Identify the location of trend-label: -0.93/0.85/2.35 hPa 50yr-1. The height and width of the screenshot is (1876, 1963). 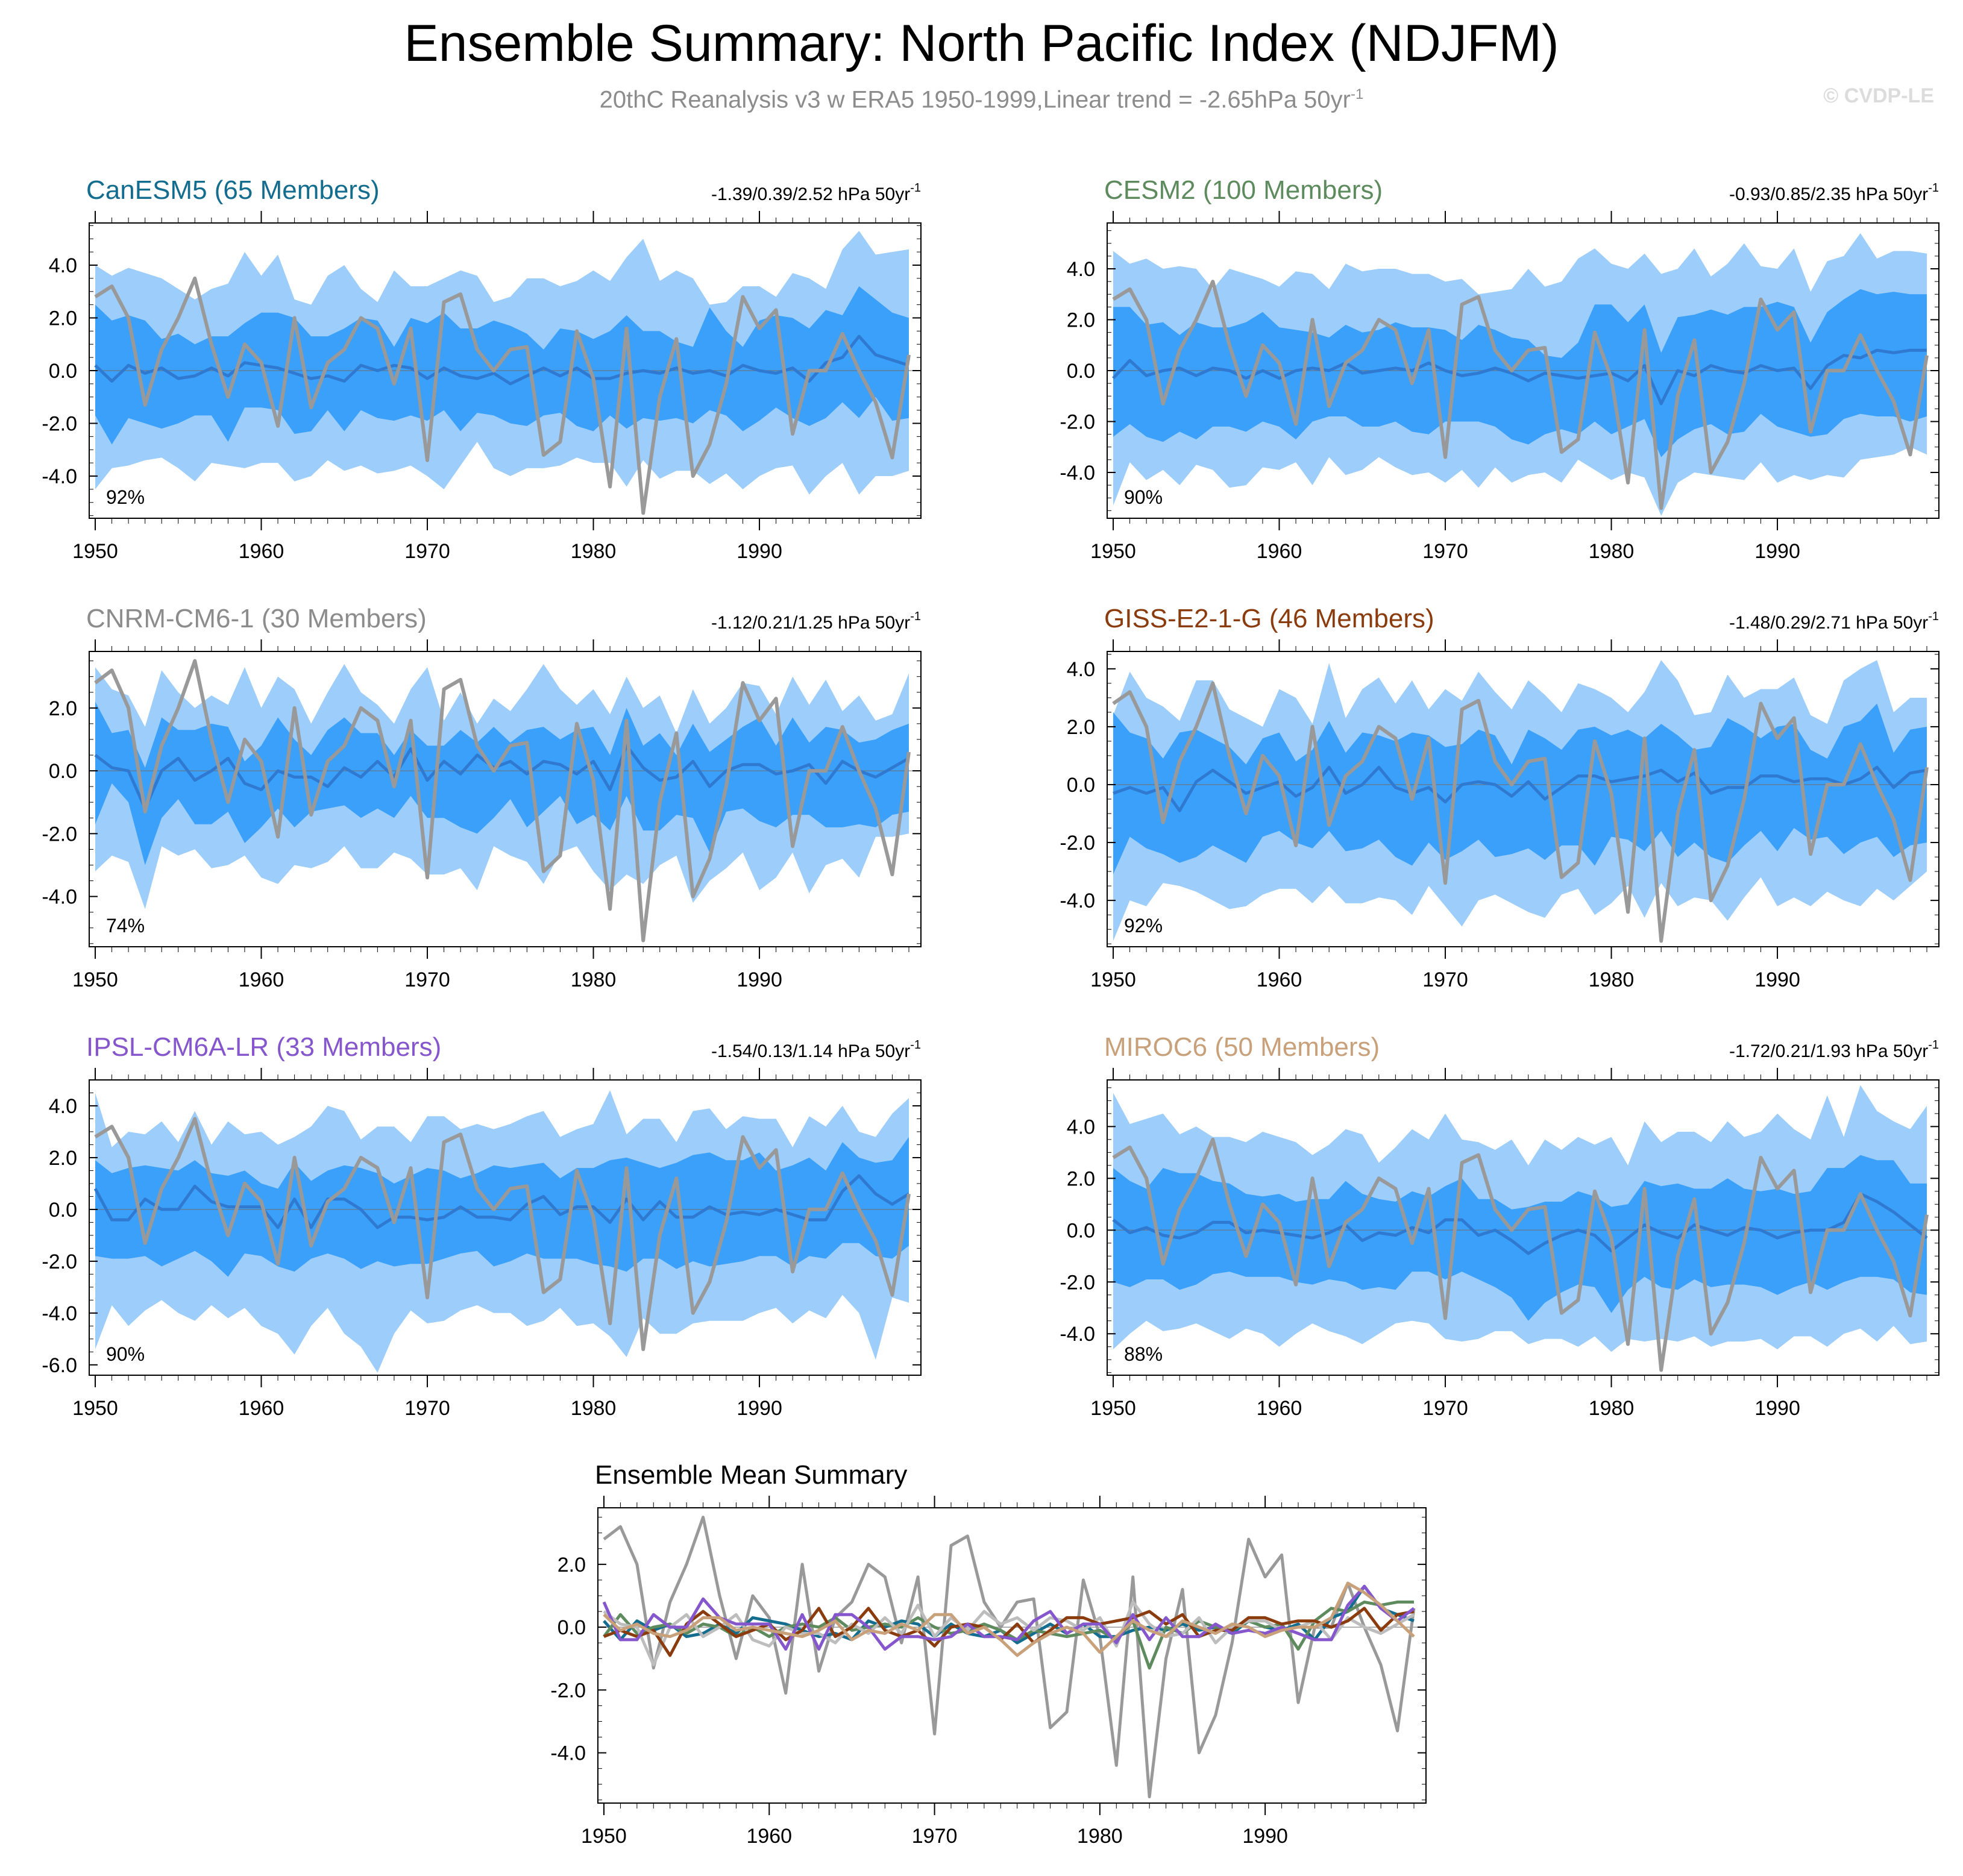
(1834, 192).